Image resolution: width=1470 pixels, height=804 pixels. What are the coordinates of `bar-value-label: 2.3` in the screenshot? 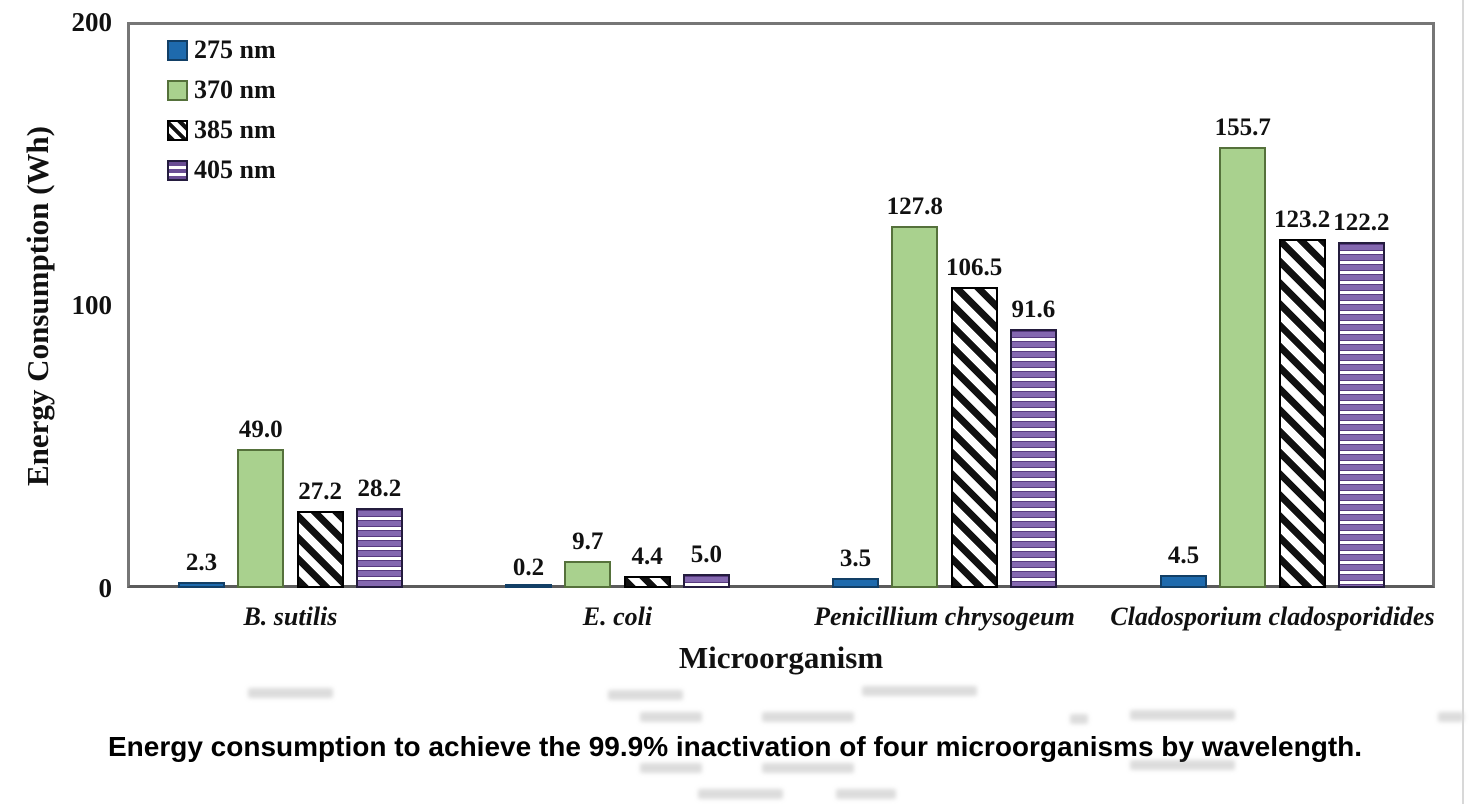 It's located at (201, 562).